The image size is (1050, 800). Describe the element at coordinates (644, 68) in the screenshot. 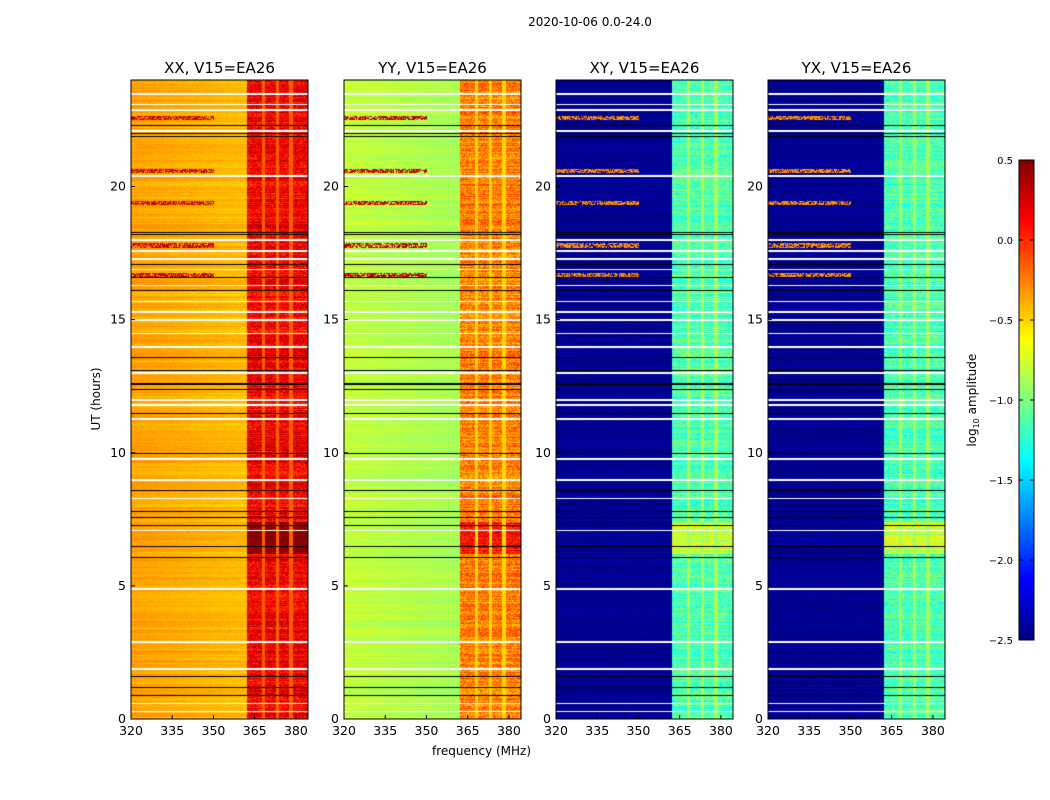

I see `panel-title-xy: XY, V15=EA26` at that location.